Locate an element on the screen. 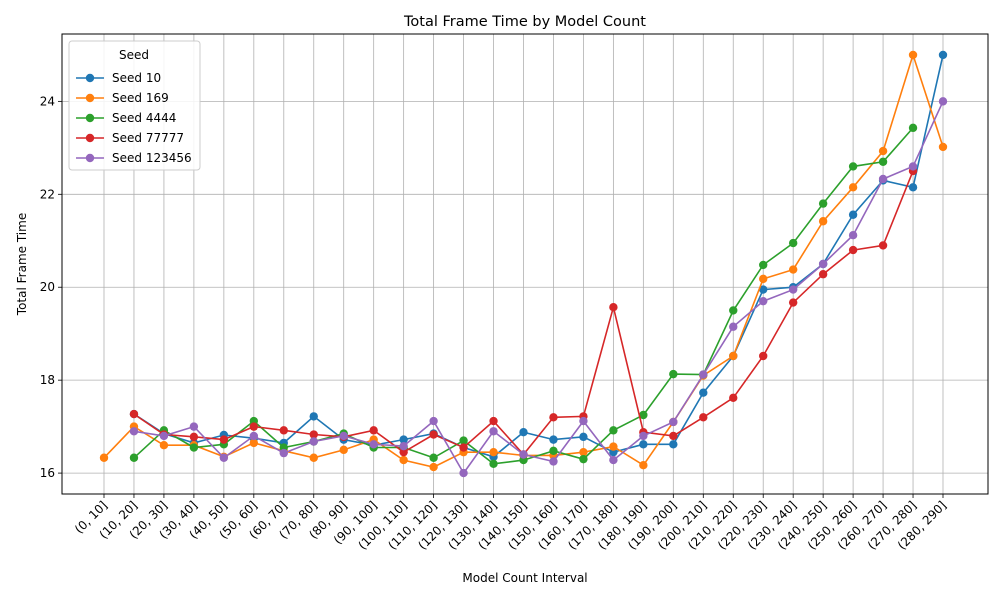 Image resolution: width=1000 pixels, height=600 pixels. chart-title: Total Frame Time by Model Count is located at coordinates (524, 22).